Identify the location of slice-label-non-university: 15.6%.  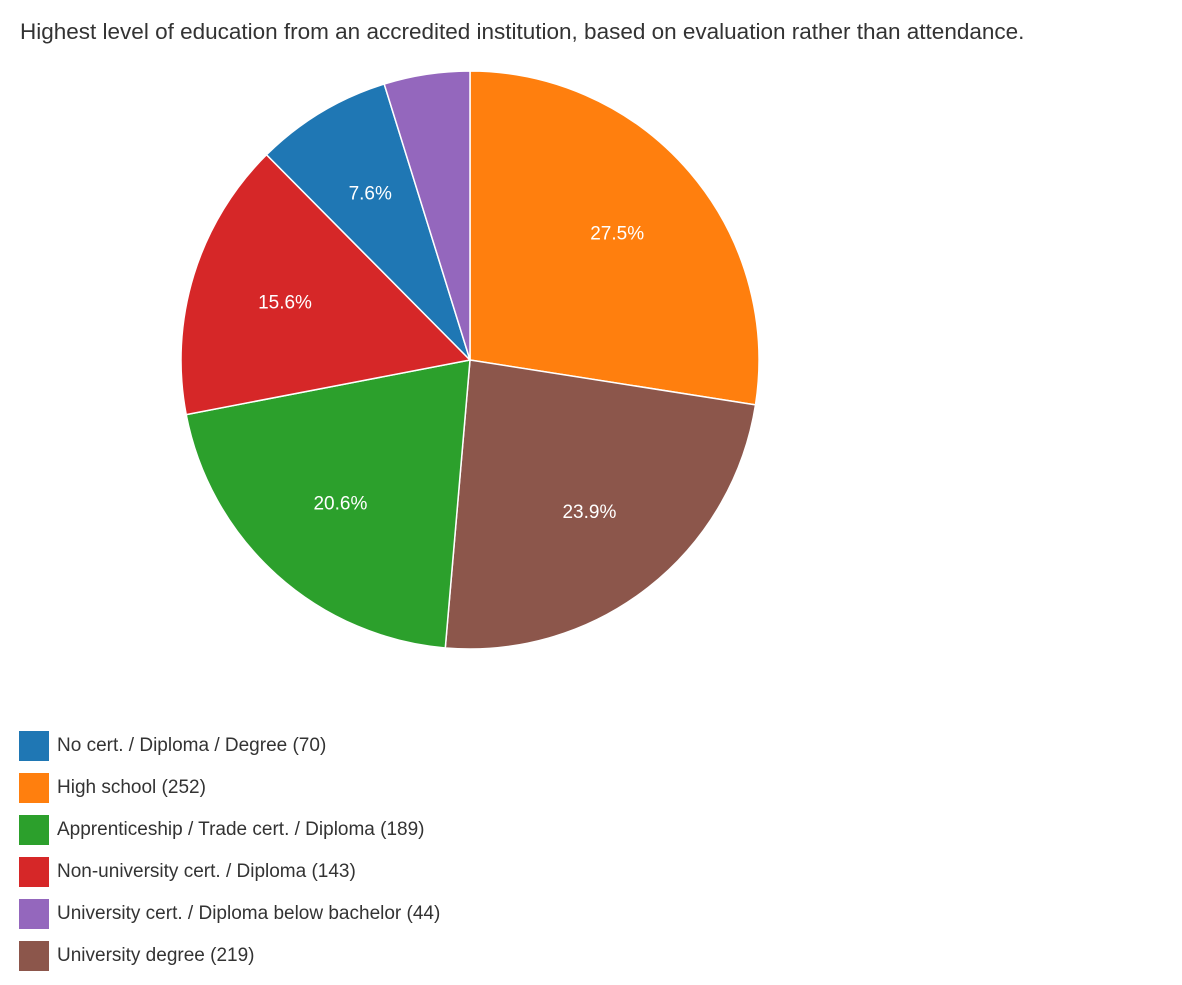
(285, 302).